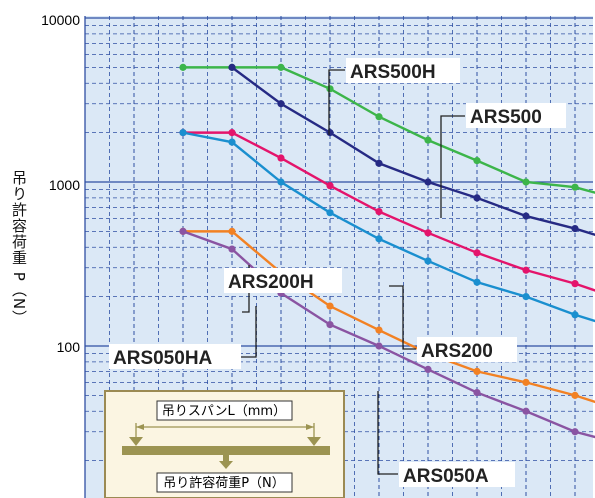 The image size is (595, 498). What do you see at coordinates (457, 351) in the screenshot?
I see `label-ars200: ARS200` at bounding box center [457, 351].